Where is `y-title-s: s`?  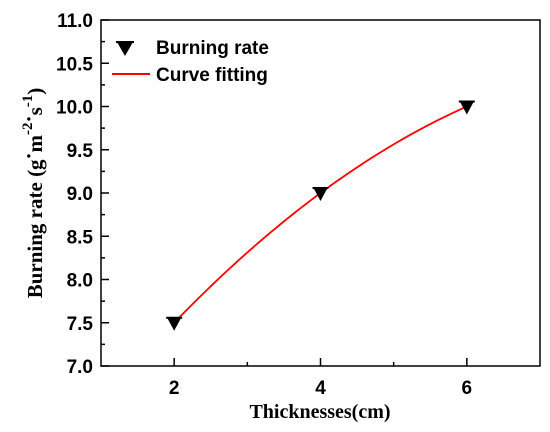
y-title-s: s is located at coordinates (35, 111).